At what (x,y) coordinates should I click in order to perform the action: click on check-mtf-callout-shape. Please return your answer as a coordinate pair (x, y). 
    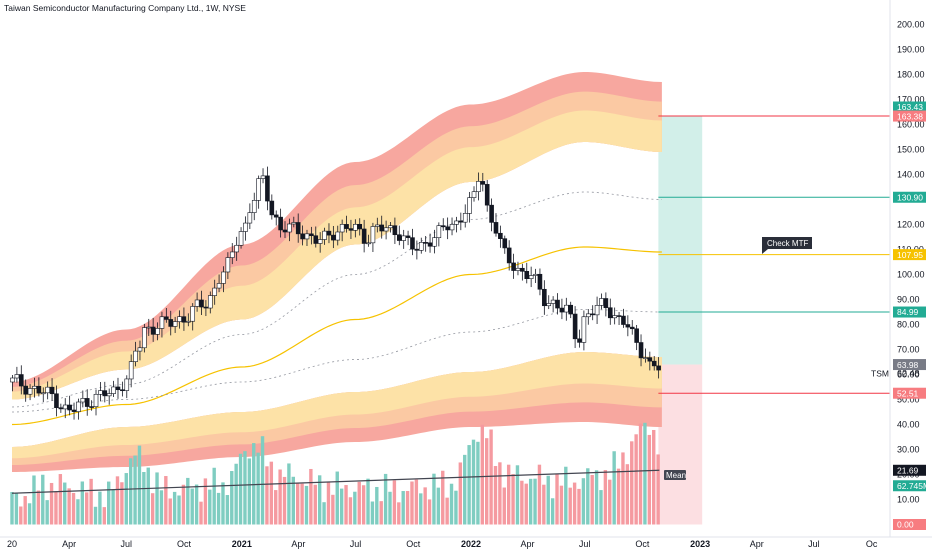
    Looking at the image, I should click on (787, 245).